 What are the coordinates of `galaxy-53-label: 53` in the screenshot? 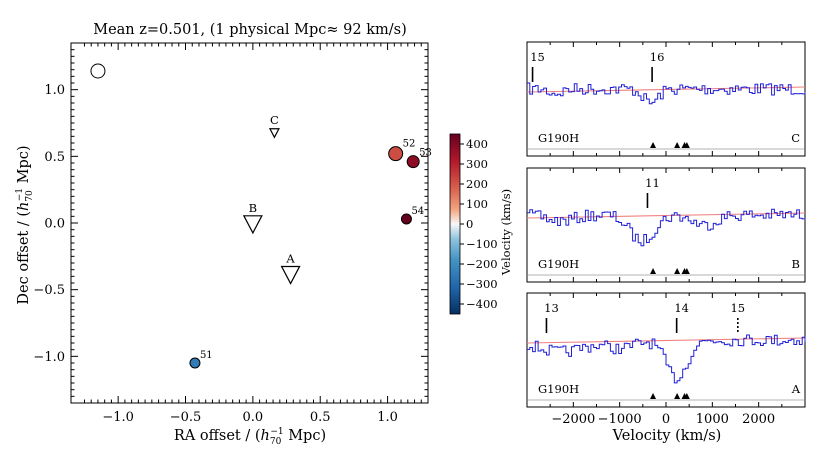 It's located at (425, 153).